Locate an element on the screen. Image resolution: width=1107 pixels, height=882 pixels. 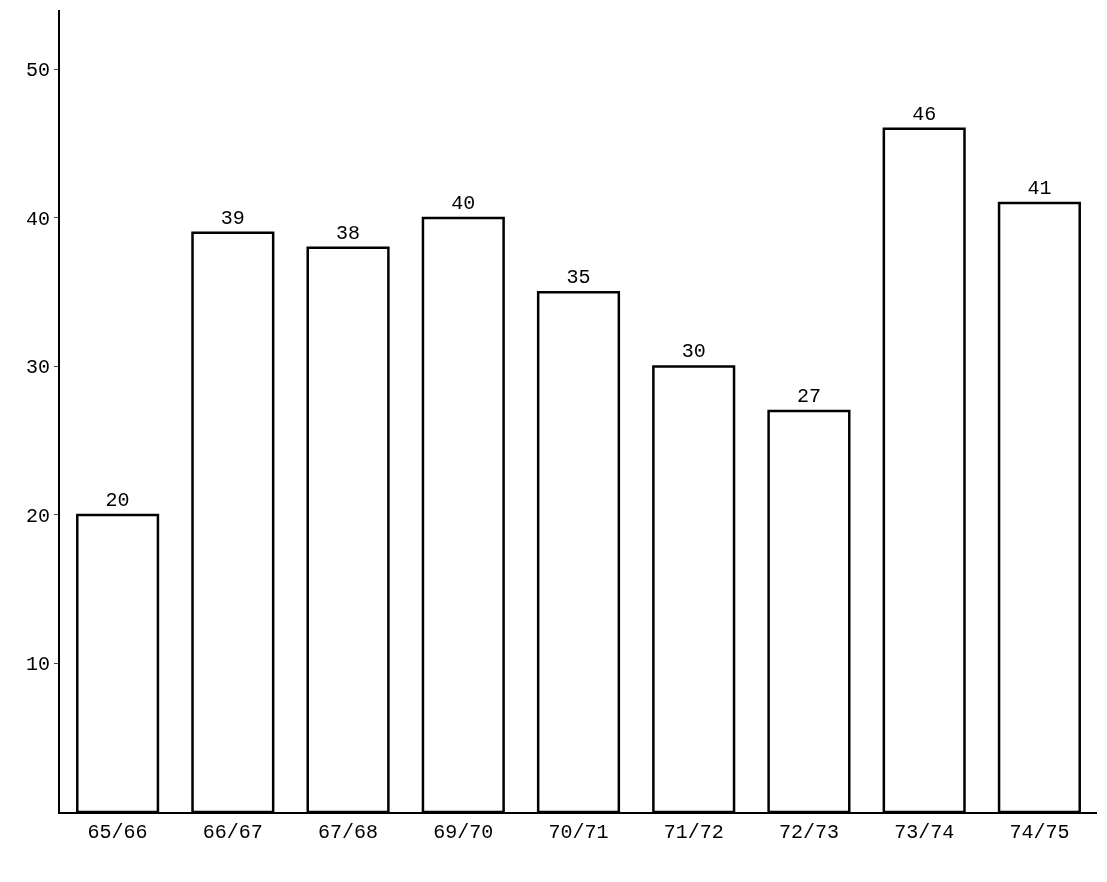
data-label: 46 is located at coordinates (924, 114).